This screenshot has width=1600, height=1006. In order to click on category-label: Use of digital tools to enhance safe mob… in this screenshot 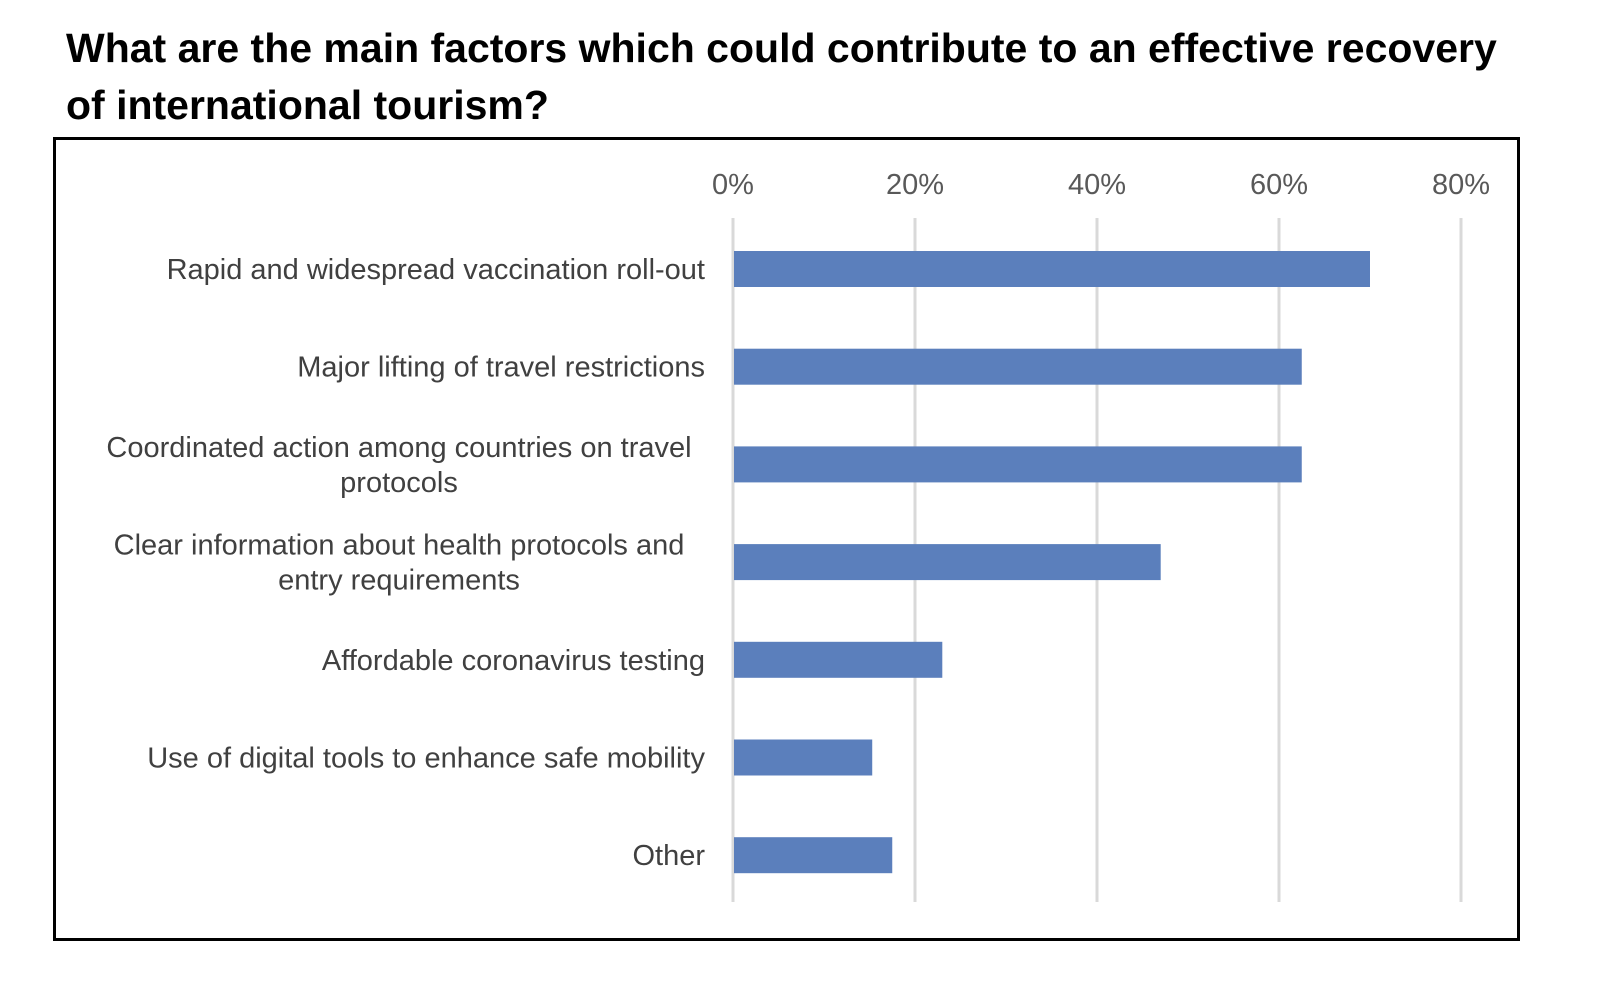, I will do `click(426, 759)`.